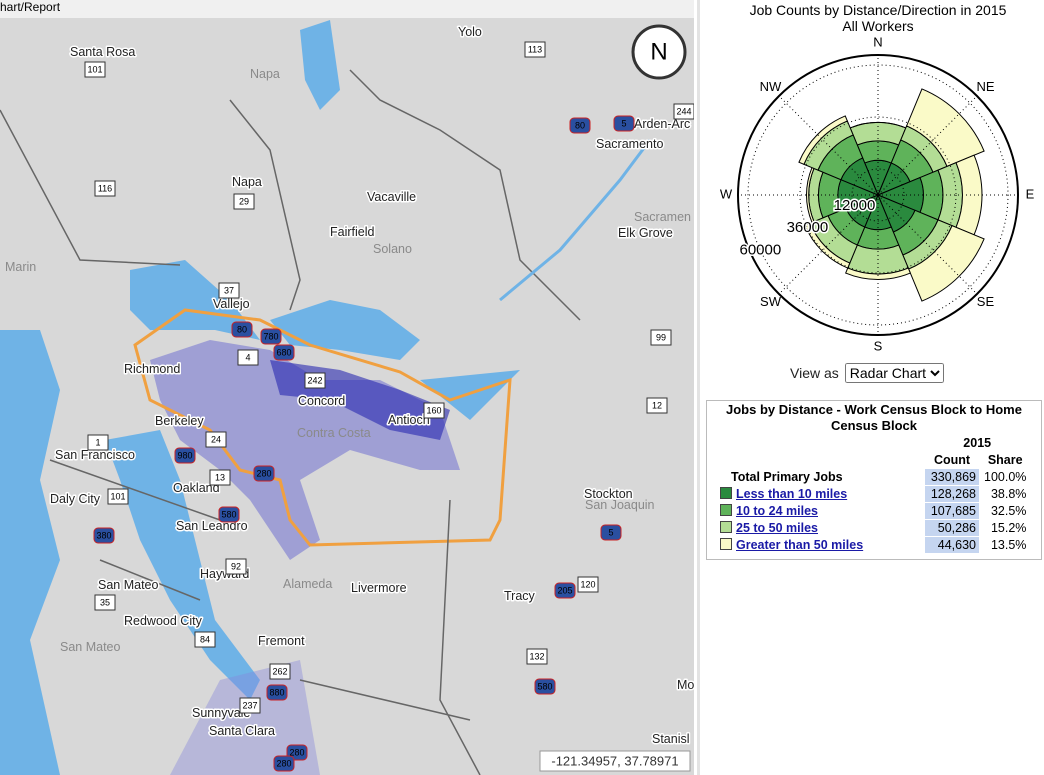 Image resolution: width=1044 pixels, height=775 pixels. What do you see at coordinates (873, 443) in the screenshot?
I see `table-row: 2015` at bounding box center [873, 443].